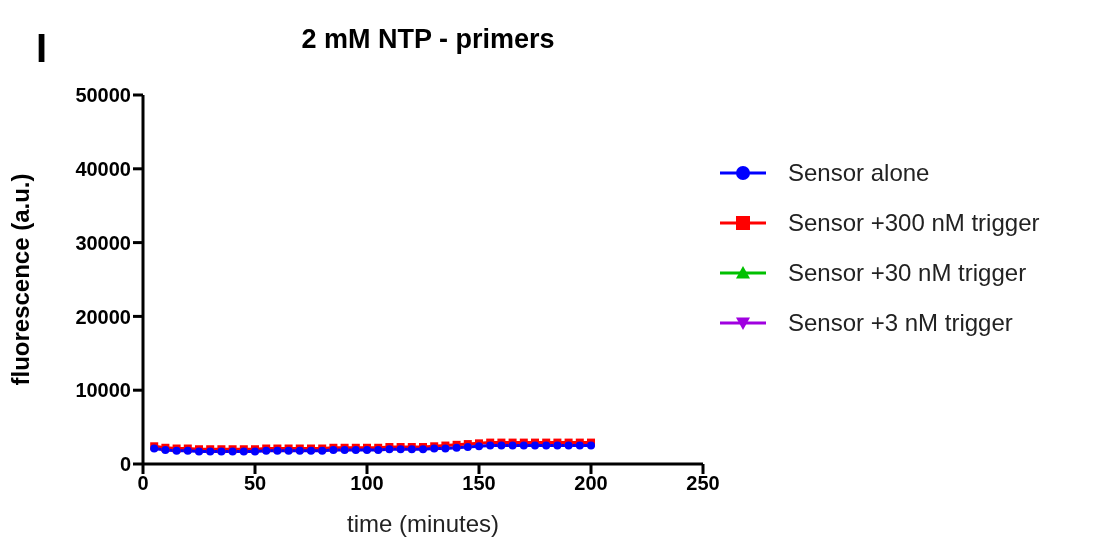 This screenshot has height=557, width=1109. Describe the element at coordinates (42, 48) in the screenshot. I see `panel-letter: I` at that location.